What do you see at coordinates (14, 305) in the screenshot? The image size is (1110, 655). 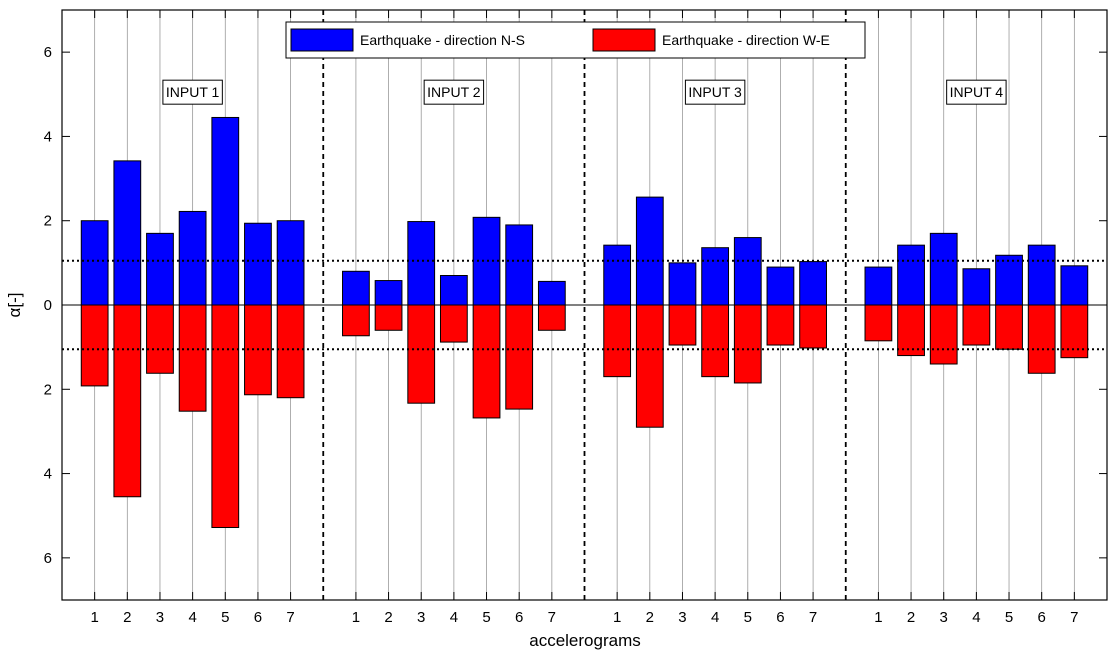 I see `y-axis-title: α[-]` at bounding box center [14, 305].